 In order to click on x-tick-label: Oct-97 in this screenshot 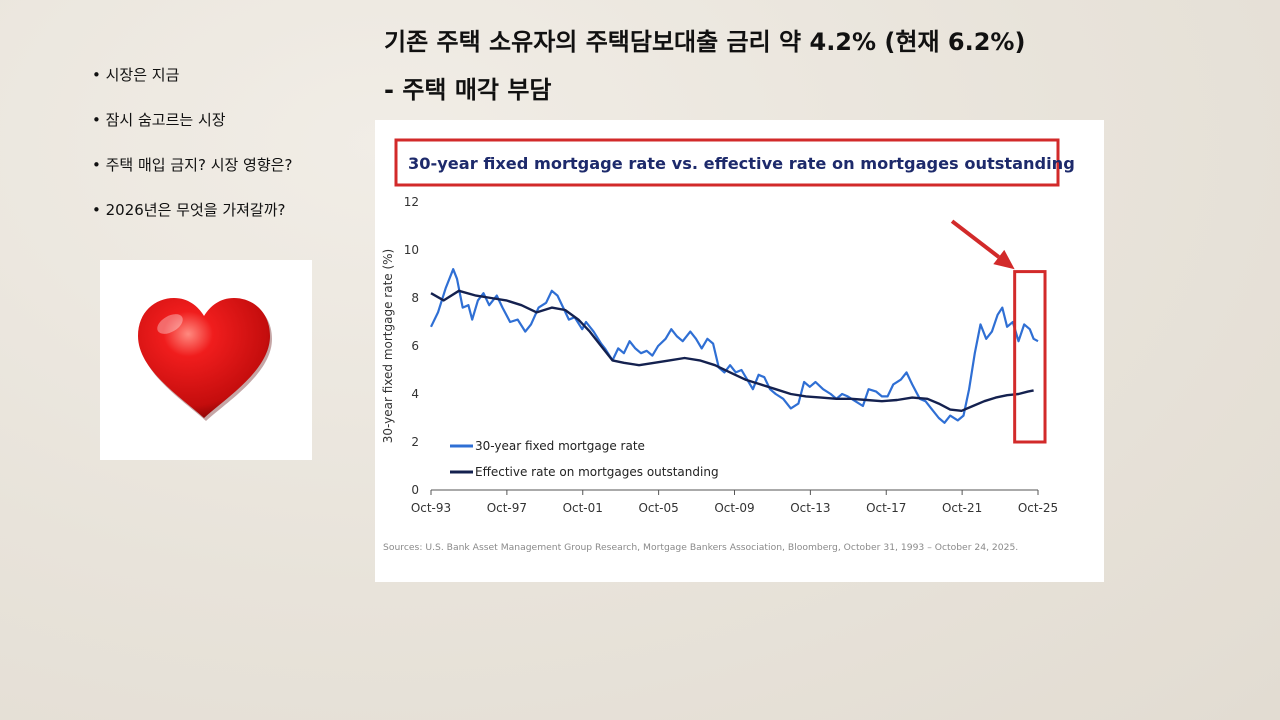, I will do `click(507, 508)`.